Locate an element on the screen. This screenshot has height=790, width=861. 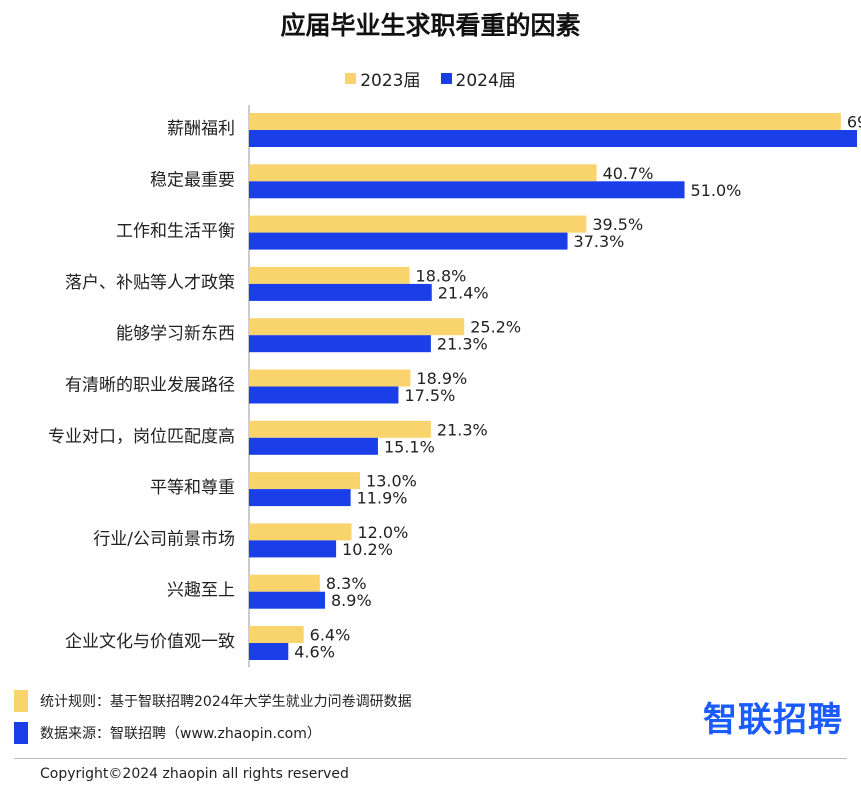
legend-item-2024: 2024届 is located at coordinates (478, 78).